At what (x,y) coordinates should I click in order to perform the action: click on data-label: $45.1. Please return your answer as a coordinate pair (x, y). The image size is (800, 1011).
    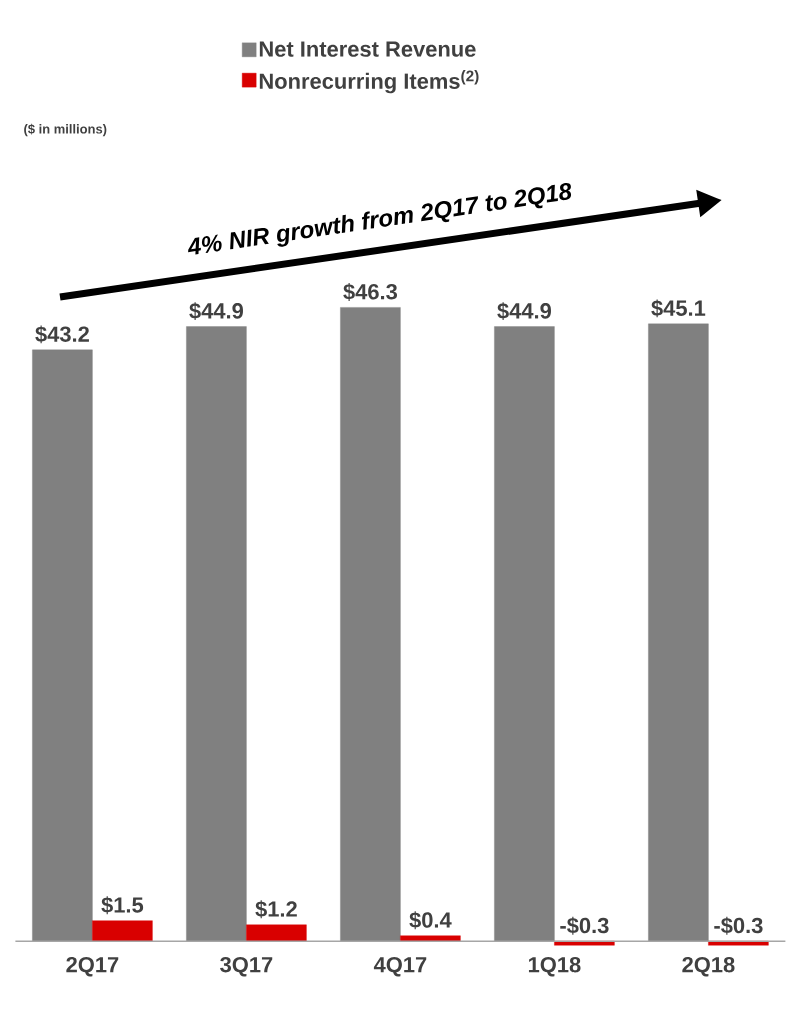
    Looking at the image, I should click on (678, 308).